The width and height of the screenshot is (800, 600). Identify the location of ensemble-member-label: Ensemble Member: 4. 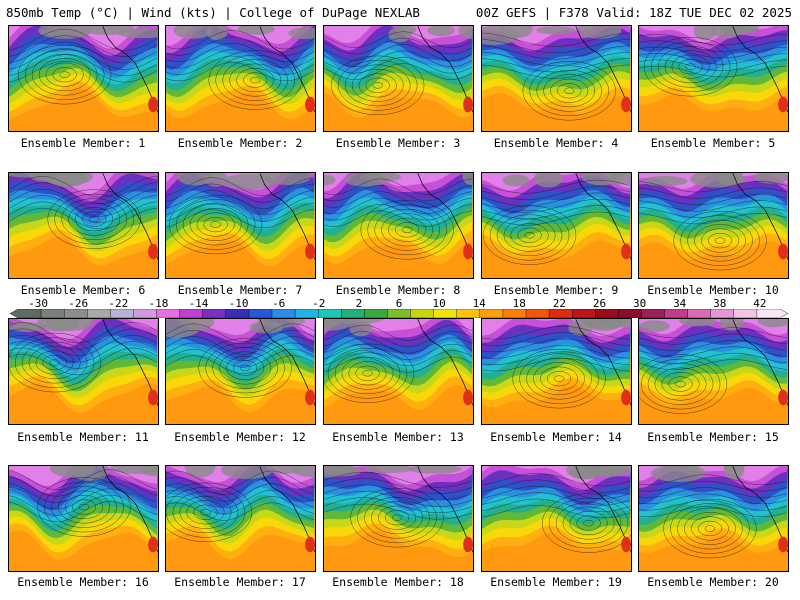
(556, 143).